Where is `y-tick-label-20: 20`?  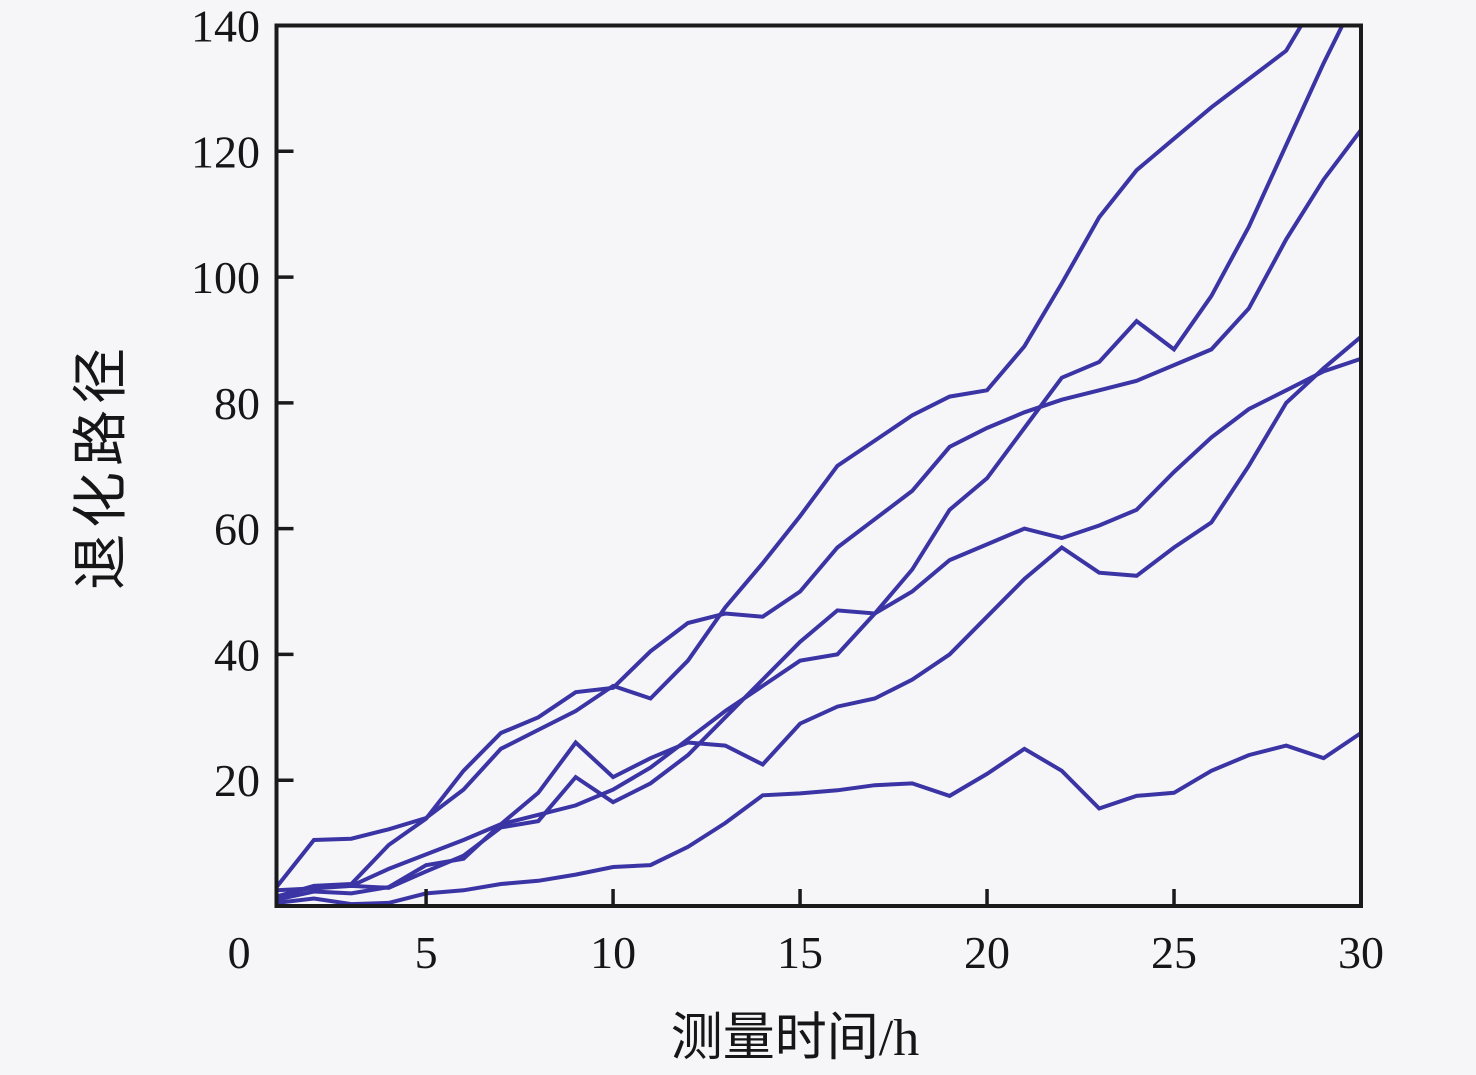 y-tick-label-20: 20 is located at coordinates (237, 780).